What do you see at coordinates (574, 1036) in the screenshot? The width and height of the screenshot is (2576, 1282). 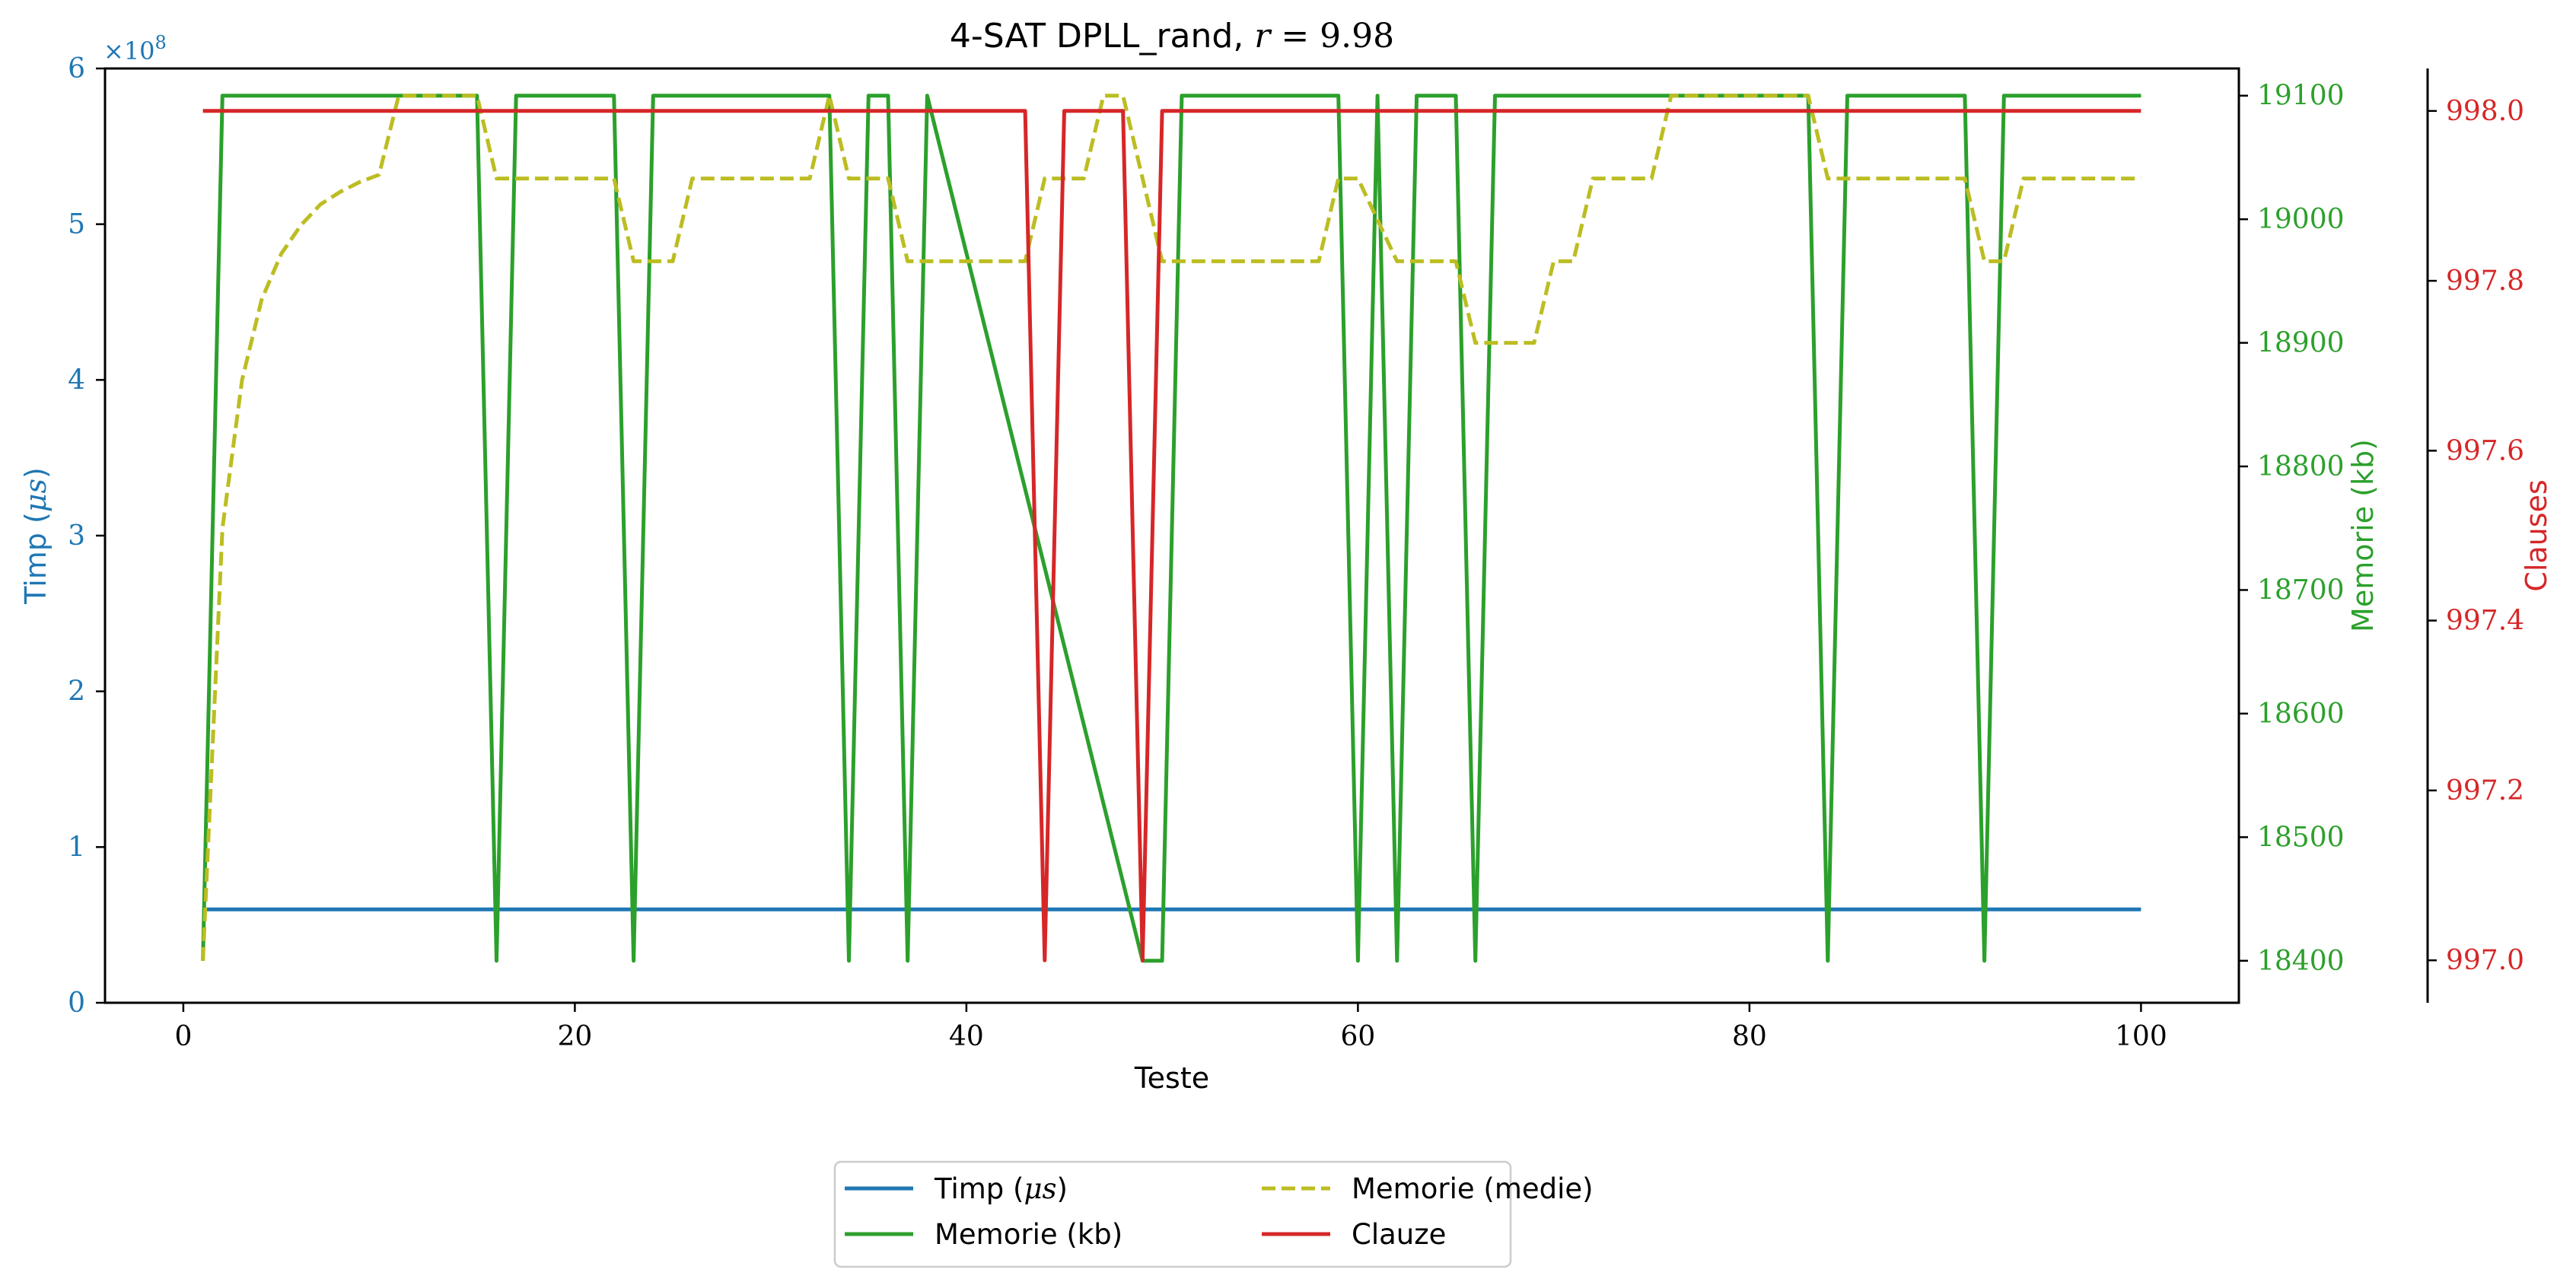 I see `x-tick-label: 20` at bounding box center [574, 1036].